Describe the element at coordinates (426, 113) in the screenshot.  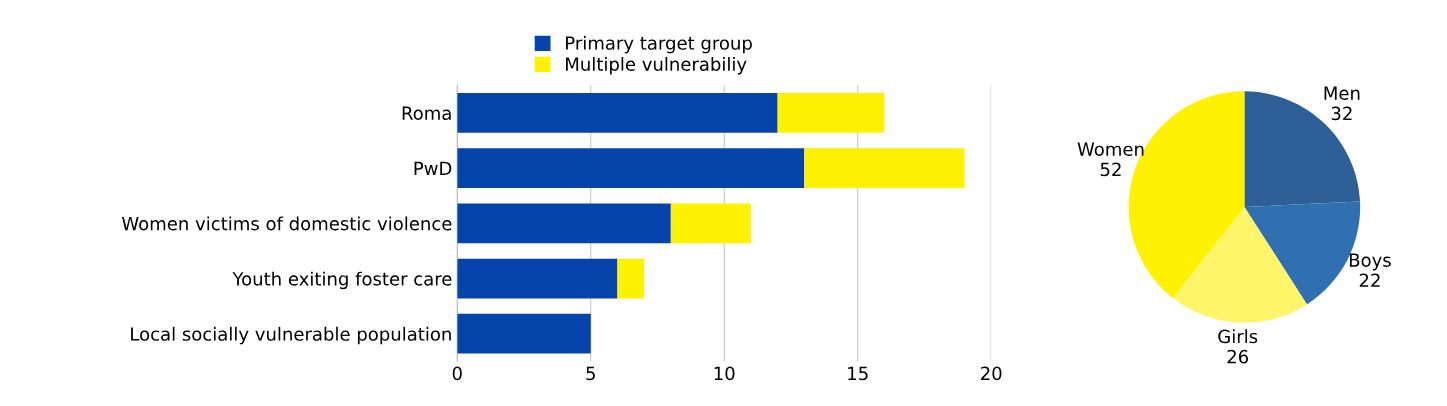
I see `y-tick-label: Roma` at that location.